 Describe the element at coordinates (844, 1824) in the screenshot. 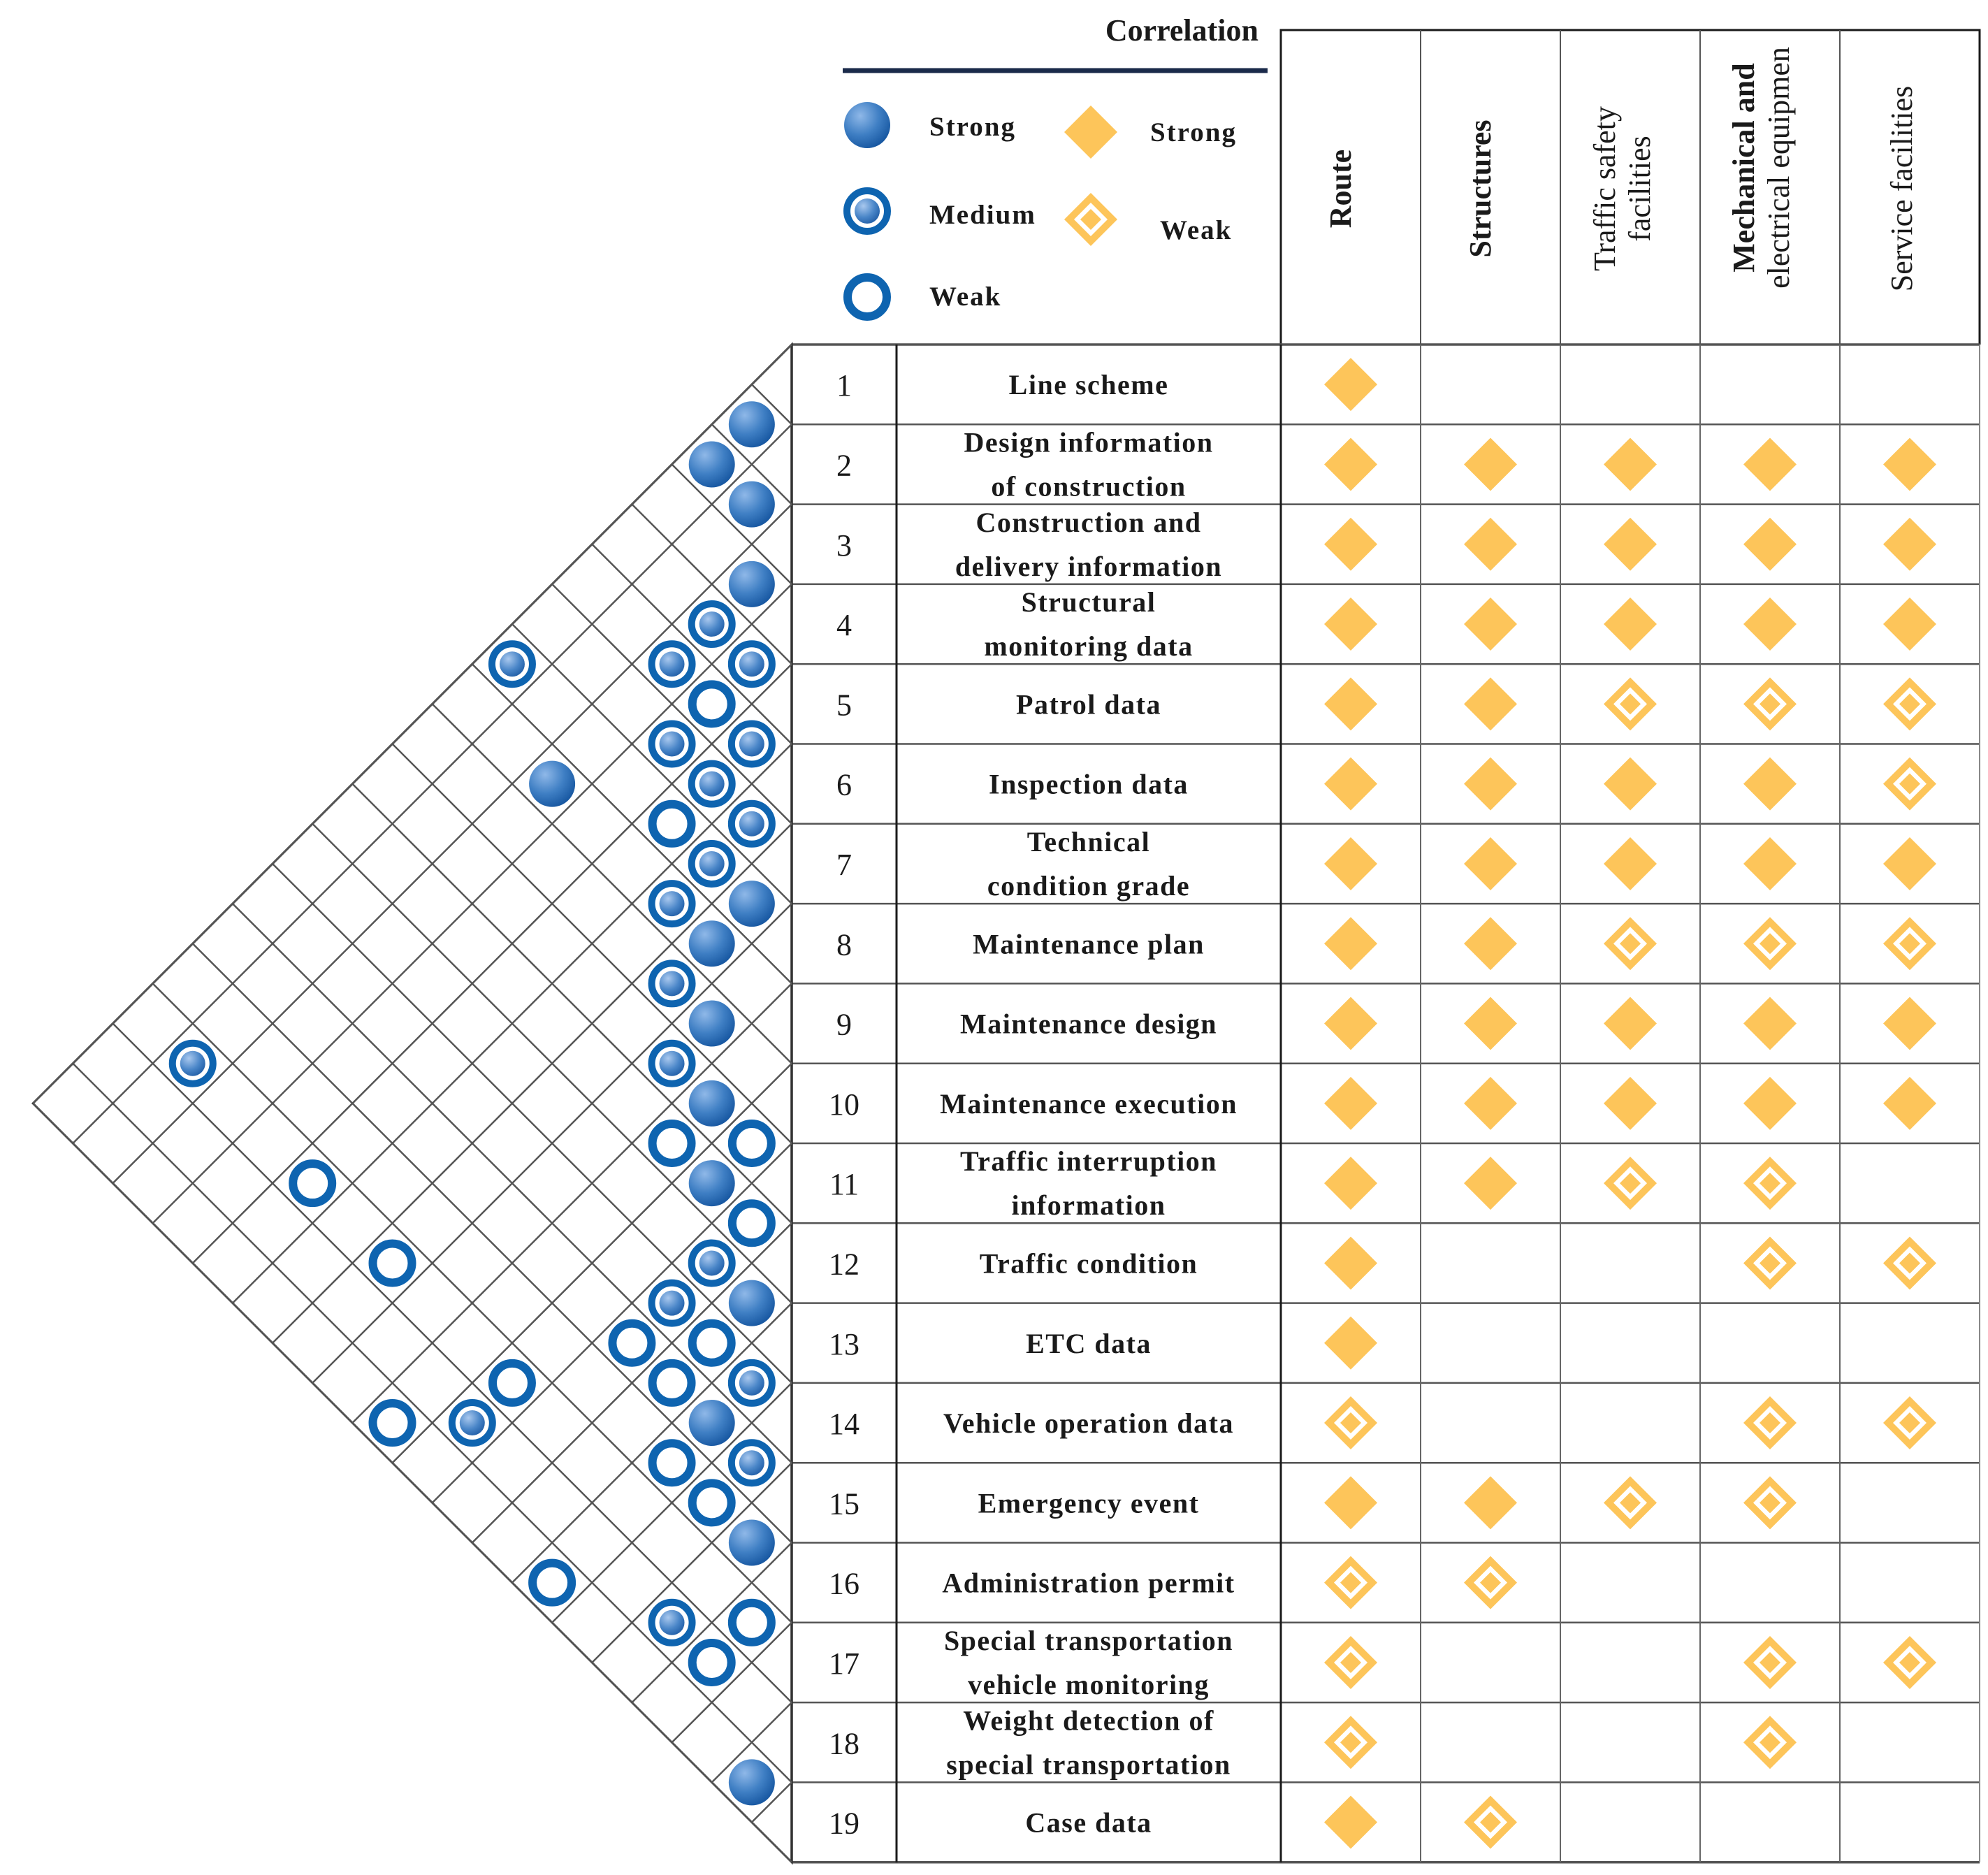

I see `row-number: 19` at that location.